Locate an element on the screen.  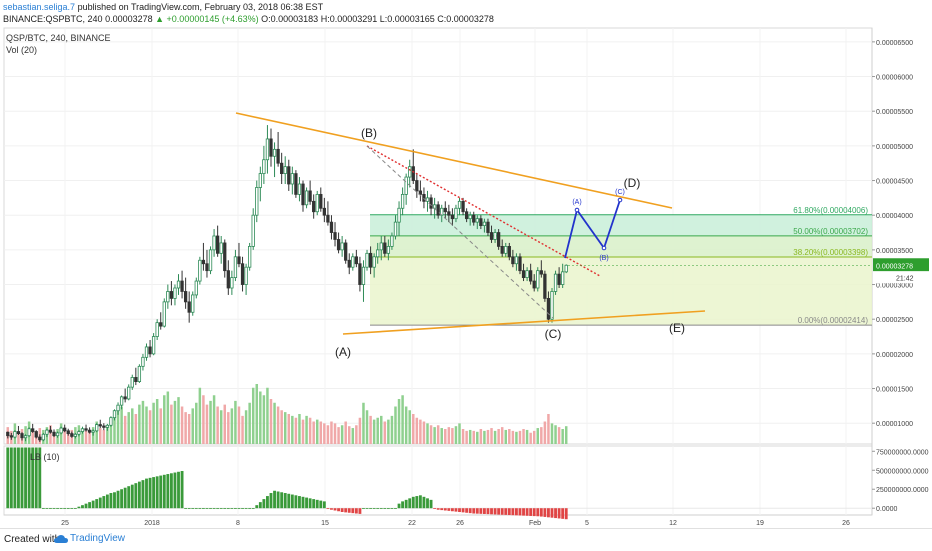
resistance-dotted-line is located at coordinates (483, 211).